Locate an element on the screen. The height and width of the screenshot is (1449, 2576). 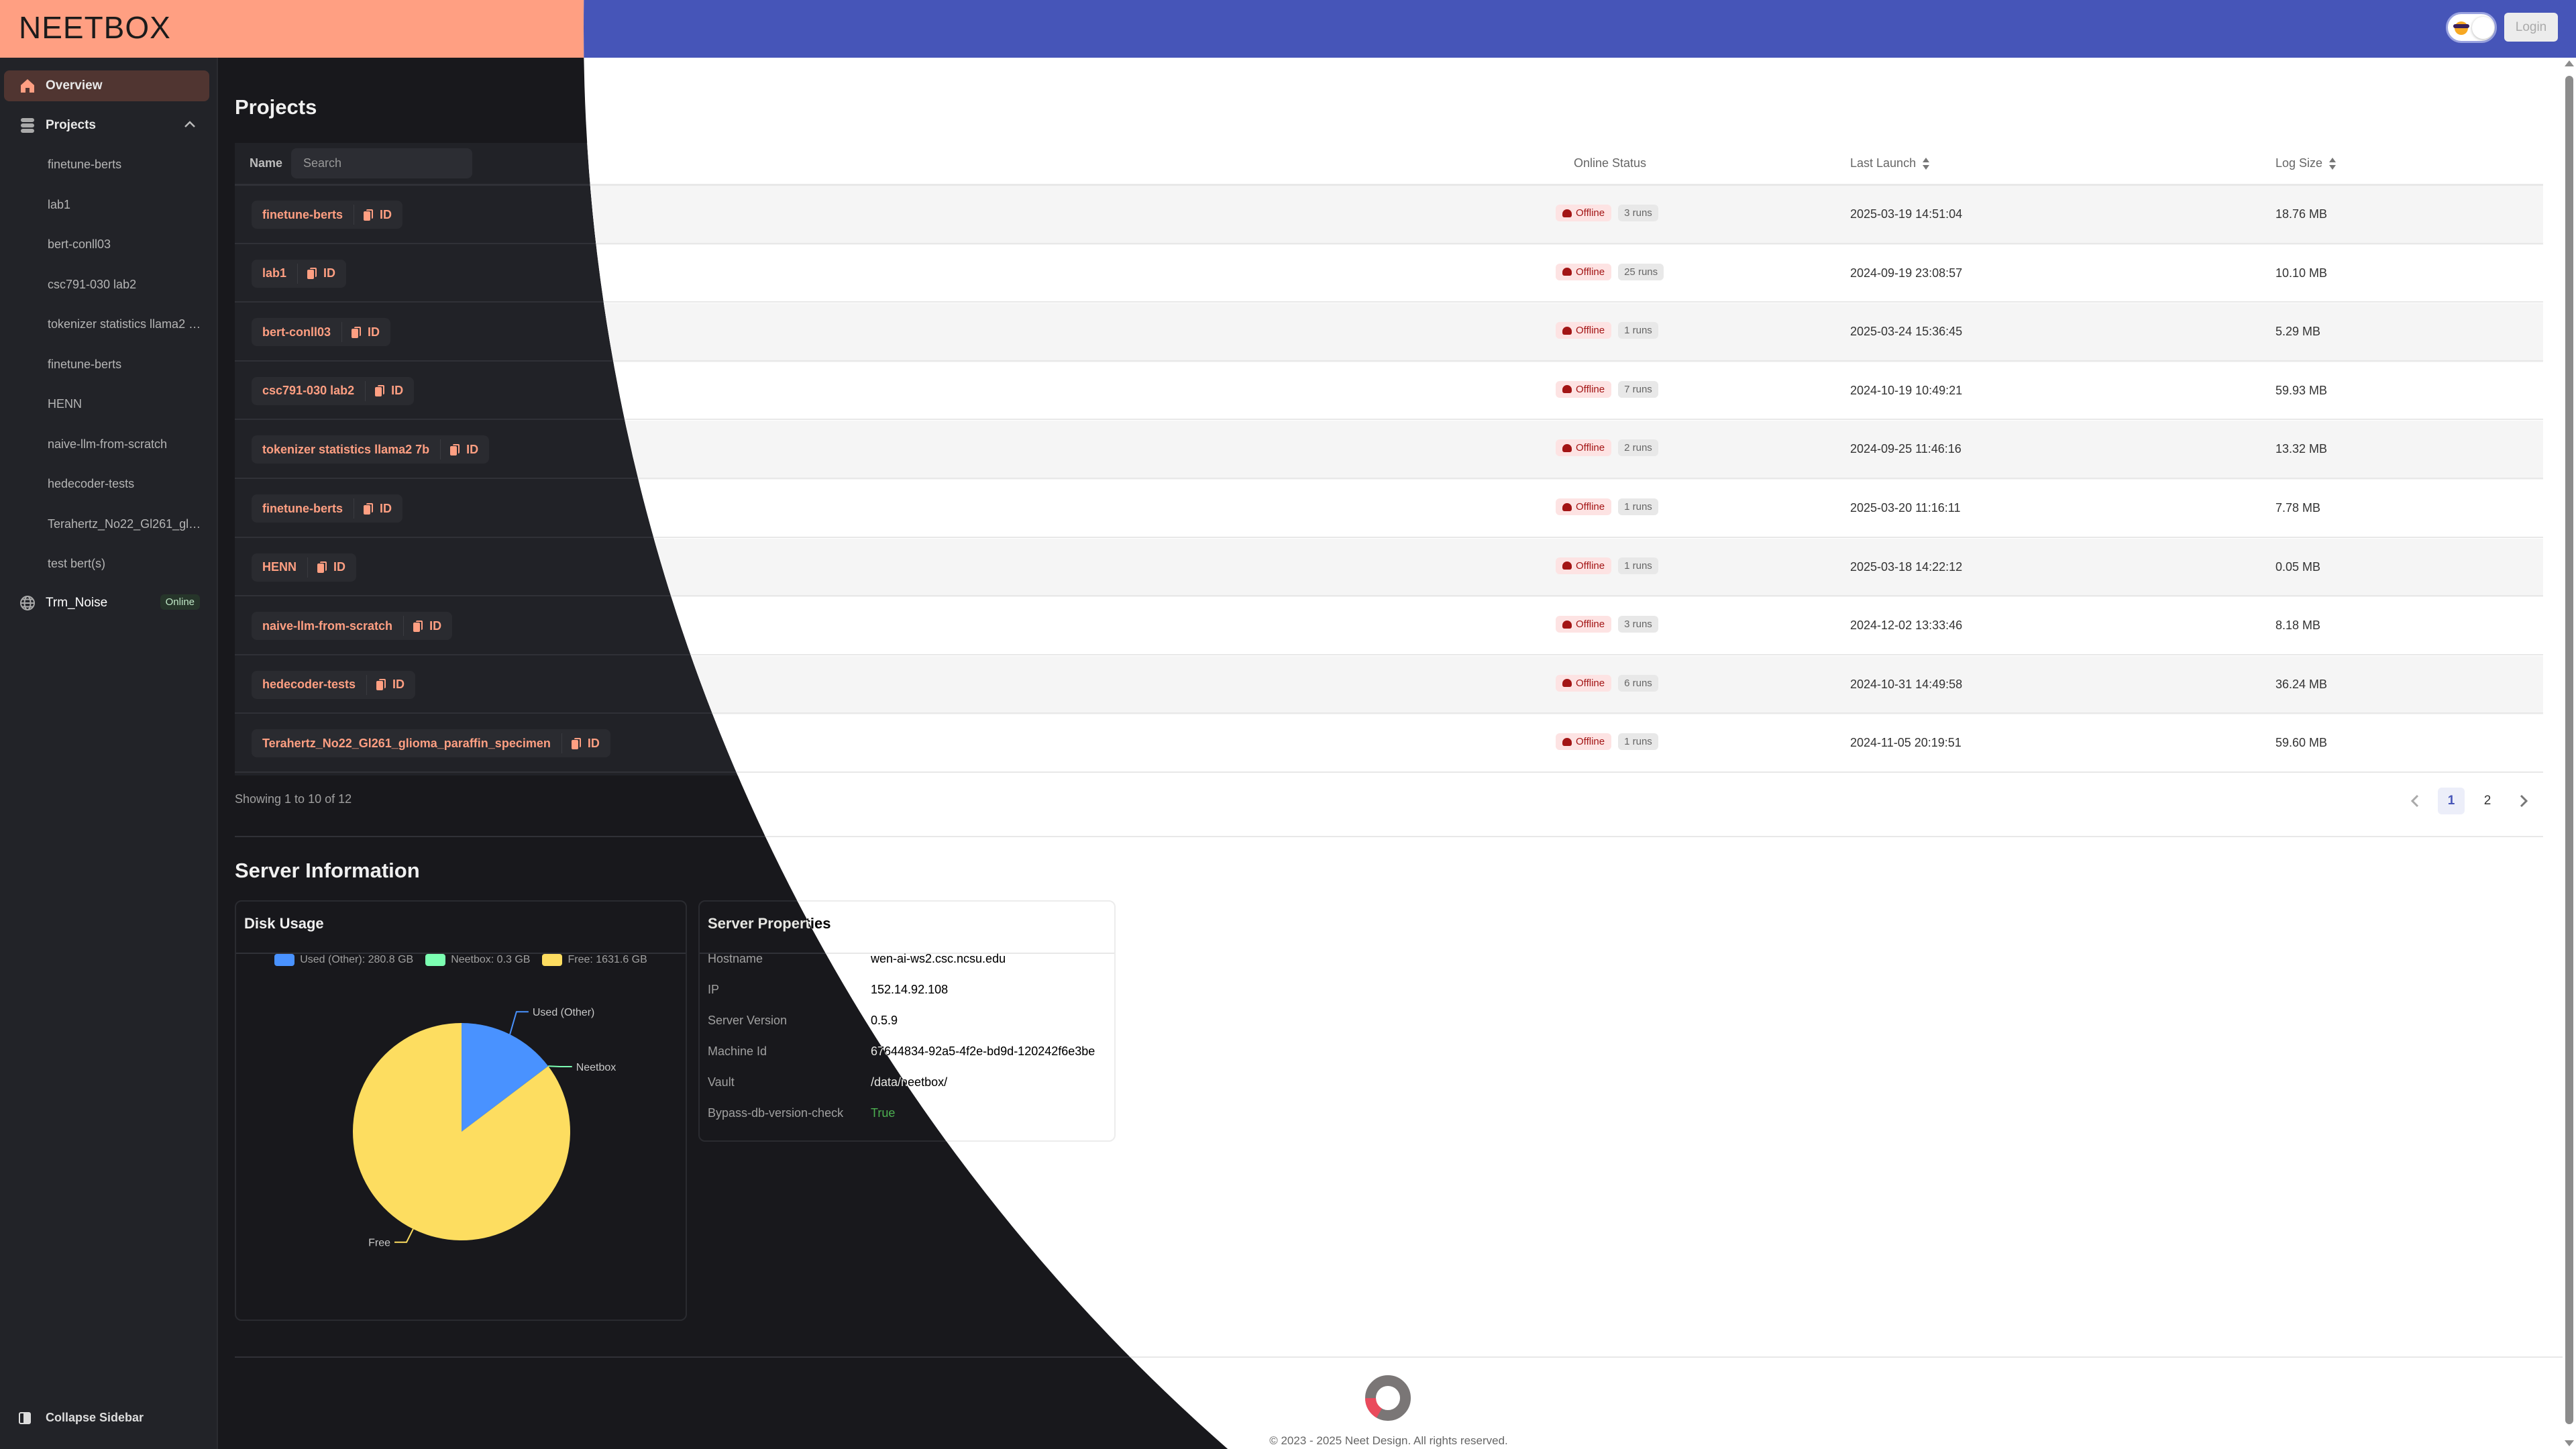
search-input is located at coordinates (381, 163).